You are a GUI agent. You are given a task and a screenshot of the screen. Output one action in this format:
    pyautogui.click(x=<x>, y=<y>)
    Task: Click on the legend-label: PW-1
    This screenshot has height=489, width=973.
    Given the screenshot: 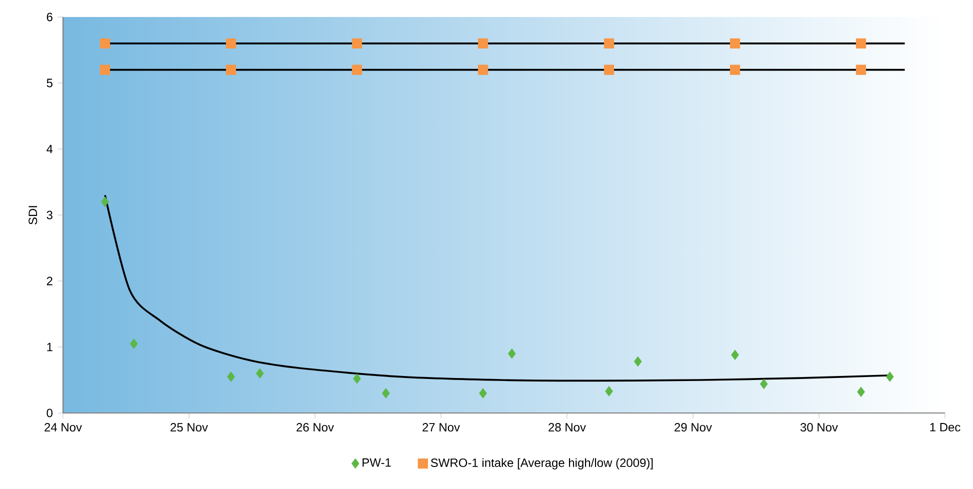 What is the action you would take?
    pyautogui.click(x=376, y=462)
    